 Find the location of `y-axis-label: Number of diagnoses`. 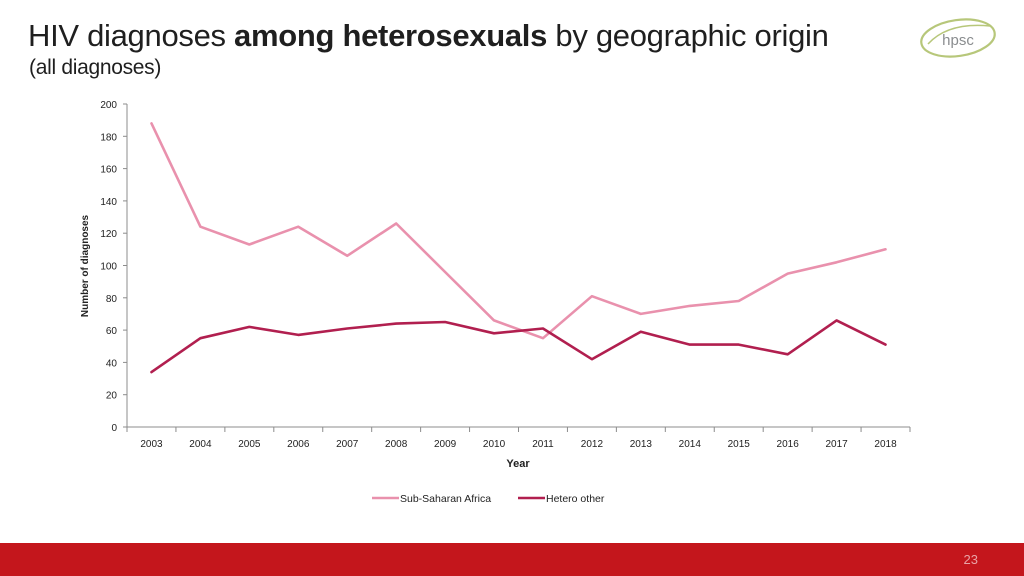

y-axis-label: Number of diagnoses is located at coordinates (85, 265).